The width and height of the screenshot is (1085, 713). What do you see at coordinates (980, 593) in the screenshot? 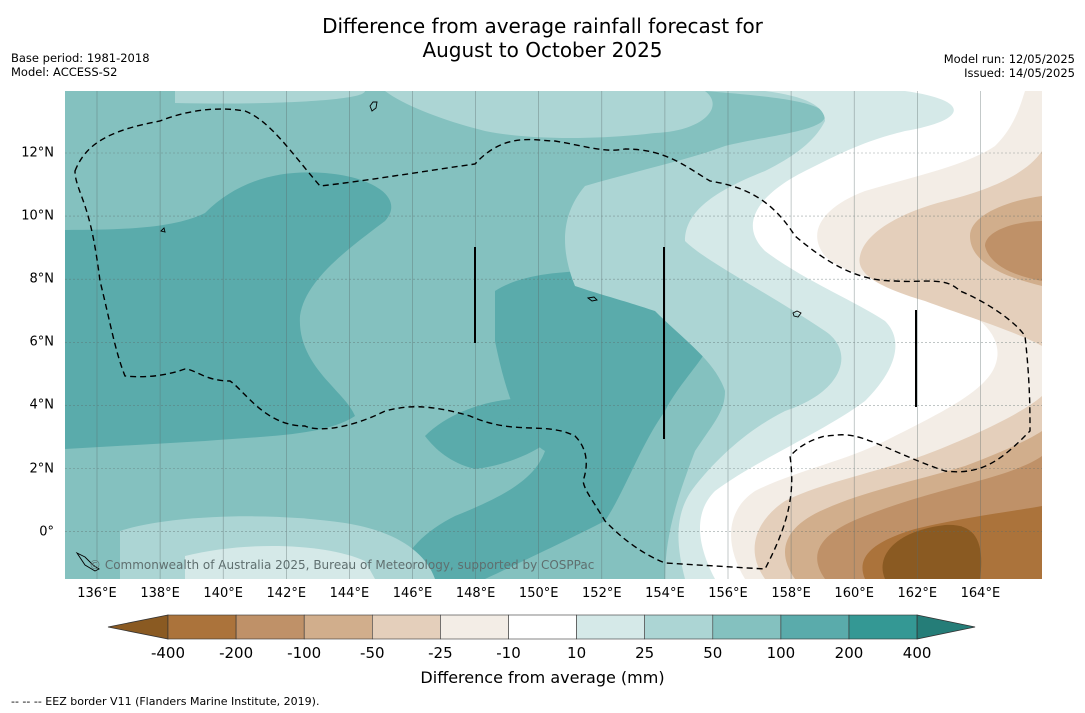
I see `lon-label: 164°E` at bounding box center [980, 593].